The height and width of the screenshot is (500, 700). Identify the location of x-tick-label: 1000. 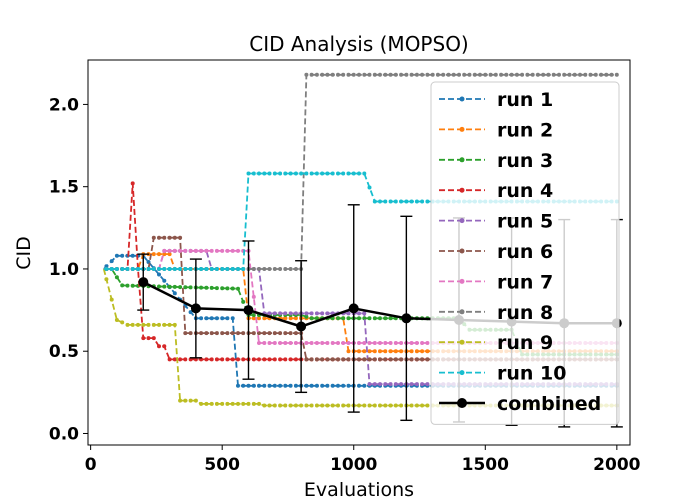
(353, 465).